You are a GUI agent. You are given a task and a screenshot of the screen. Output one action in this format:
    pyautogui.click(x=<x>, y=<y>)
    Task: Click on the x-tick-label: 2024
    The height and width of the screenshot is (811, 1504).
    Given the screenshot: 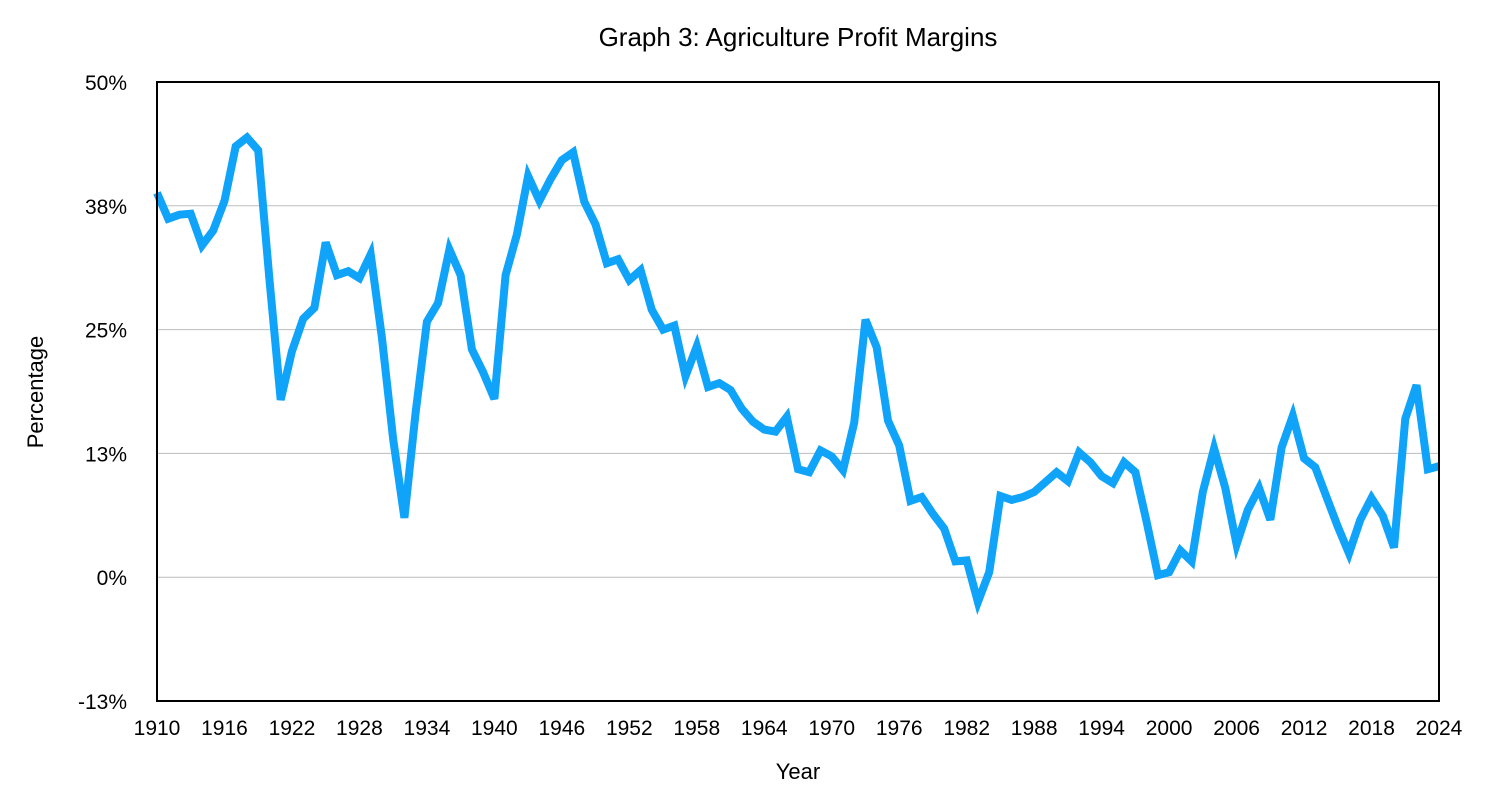 What is the action you would take?
    pyautogui.click(x=1439, y=728)
    